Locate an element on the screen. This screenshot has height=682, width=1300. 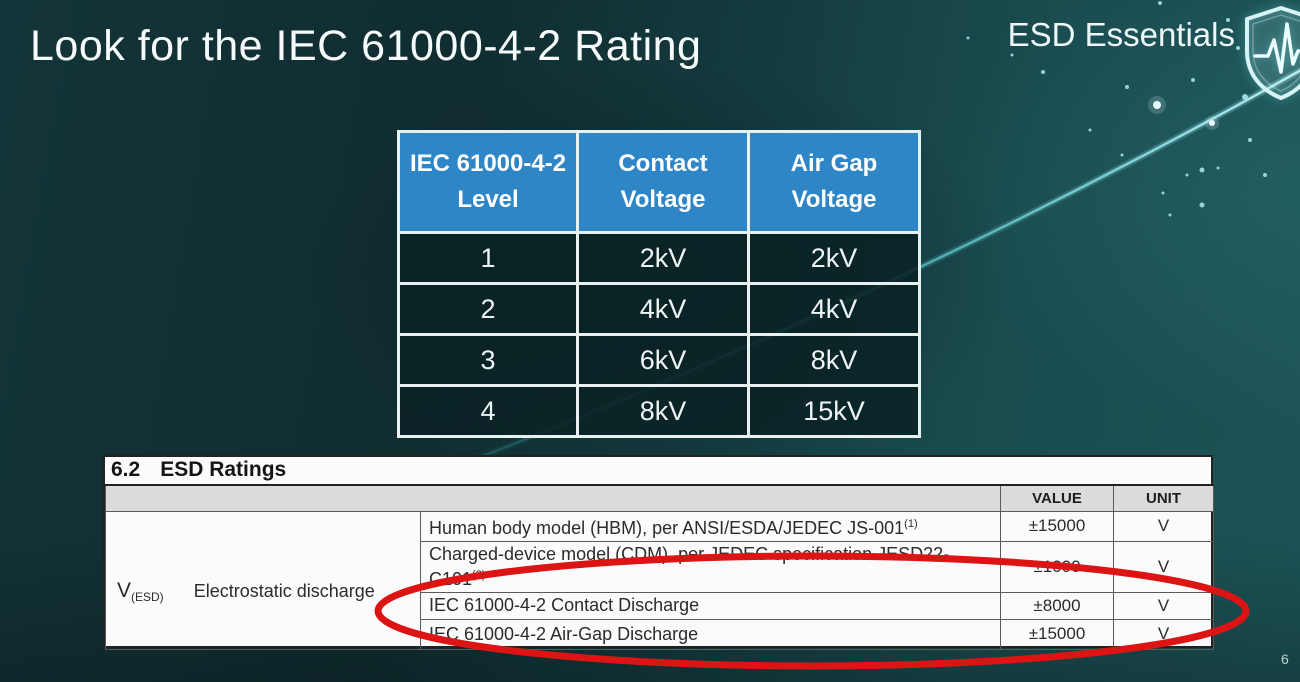
value-column-header: VALUE is located at coordinates (1057, 498).